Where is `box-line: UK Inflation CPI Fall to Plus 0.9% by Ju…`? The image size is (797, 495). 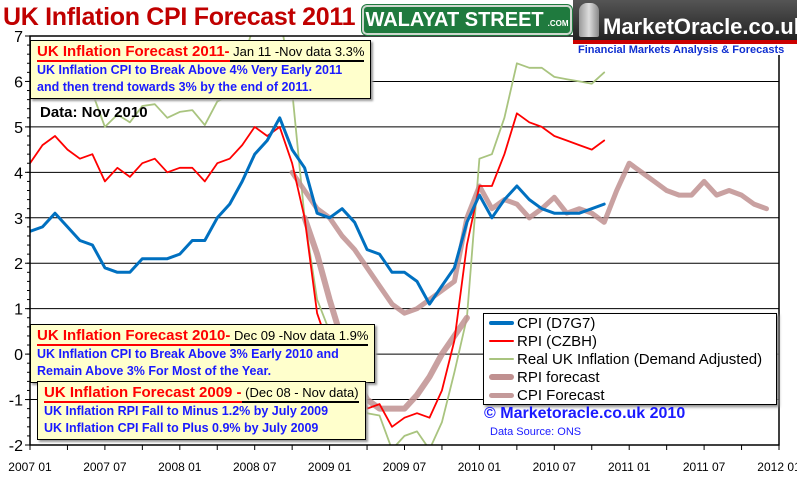 box-line: UK Inflation CPI Fall to Plus 0.9% by Ju… is located at coordinates (181, 428).